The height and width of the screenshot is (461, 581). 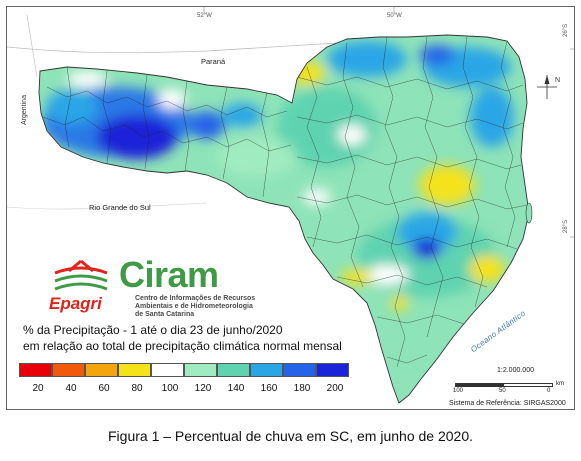 I want to click on scale-unit: km, so click(x=560, y=384).